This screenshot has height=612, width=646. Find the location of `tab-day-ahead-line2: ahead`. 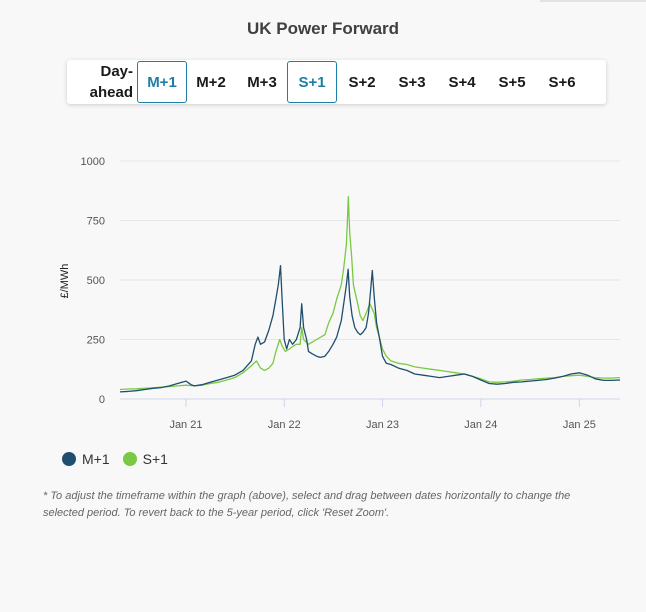

tab-day-ahead-line2: ahead is located at coordinates (111, 92).